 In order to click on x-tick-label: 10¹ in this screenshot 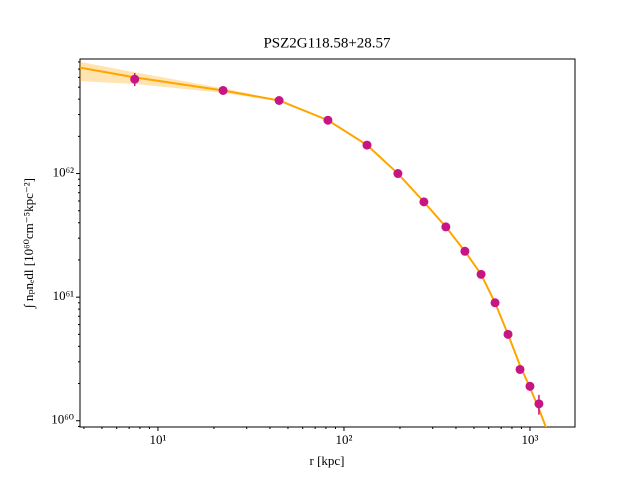, I will do `click(157, 439)`.